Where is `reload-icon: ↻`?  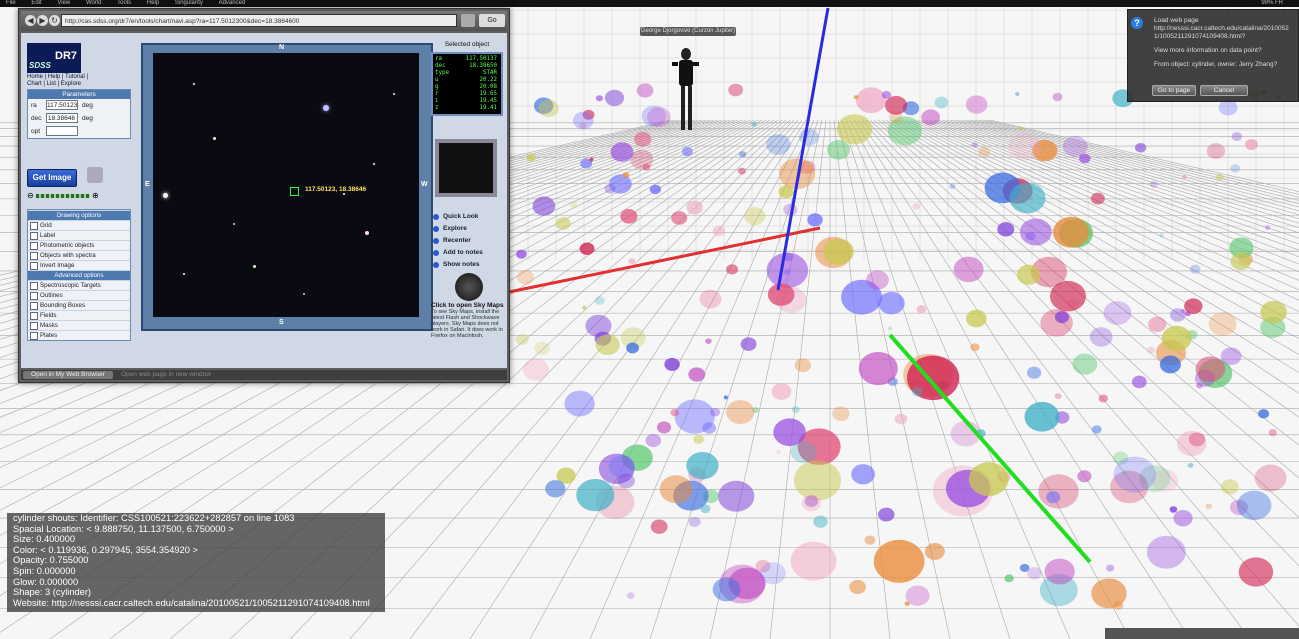
reload-icon: ↻ is located at coordinates (54, 20).